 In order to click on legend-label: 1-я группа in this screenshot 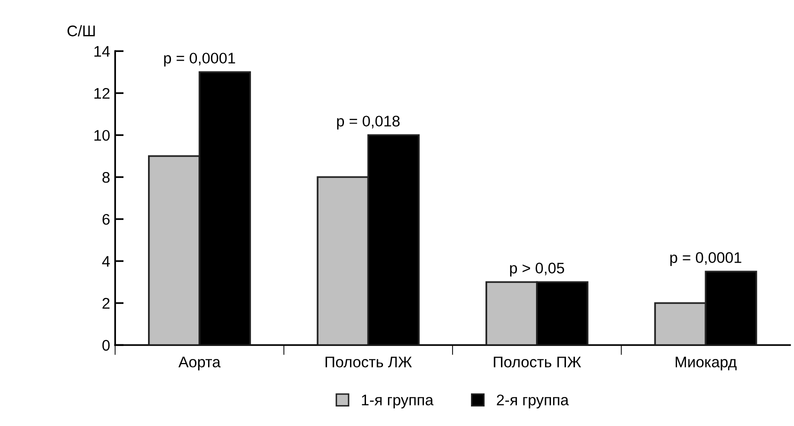, I will do `click(398, 401)`.